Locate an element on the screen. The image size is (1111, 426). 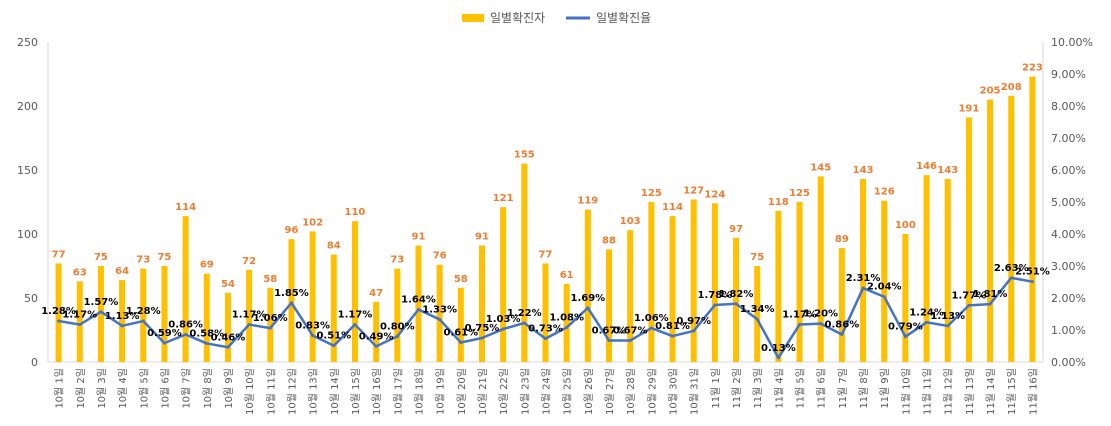
bar-value-label: 73 is located at coordinates (143, 260).